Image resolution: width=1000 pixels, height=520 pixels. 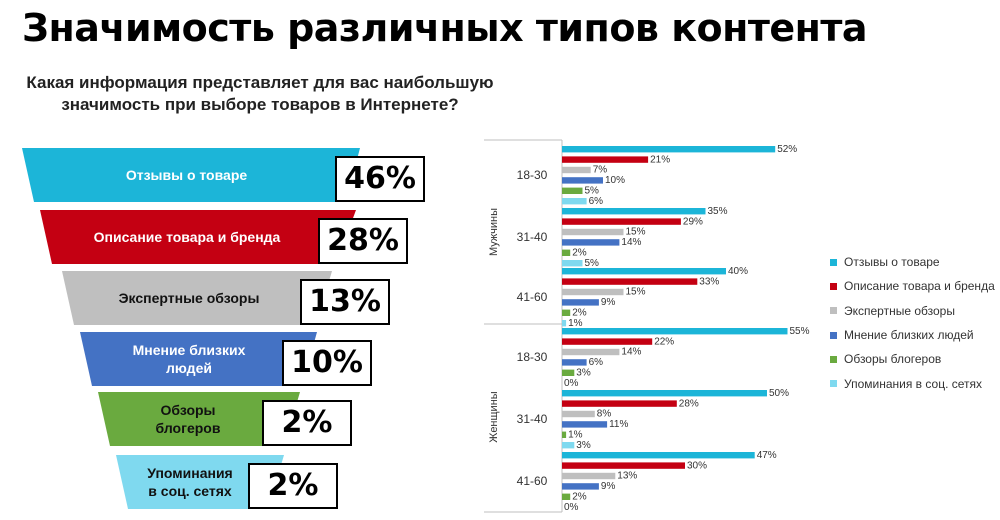 What do you see at coordinates (327, 363) in the screenshot?
I see `funnel-percent-box: 10%` at bounding box center [327, 363].